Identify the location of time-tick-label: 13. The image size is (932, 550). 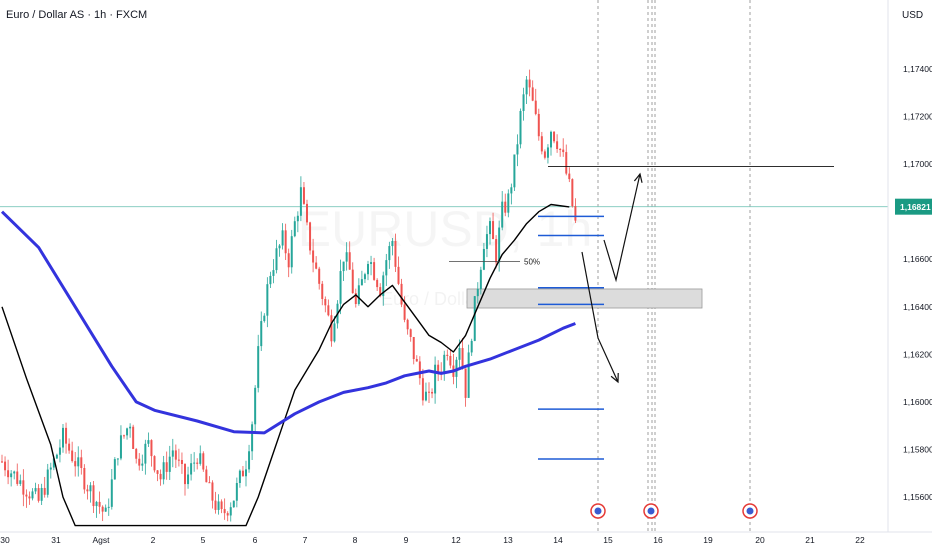
(508, 540).